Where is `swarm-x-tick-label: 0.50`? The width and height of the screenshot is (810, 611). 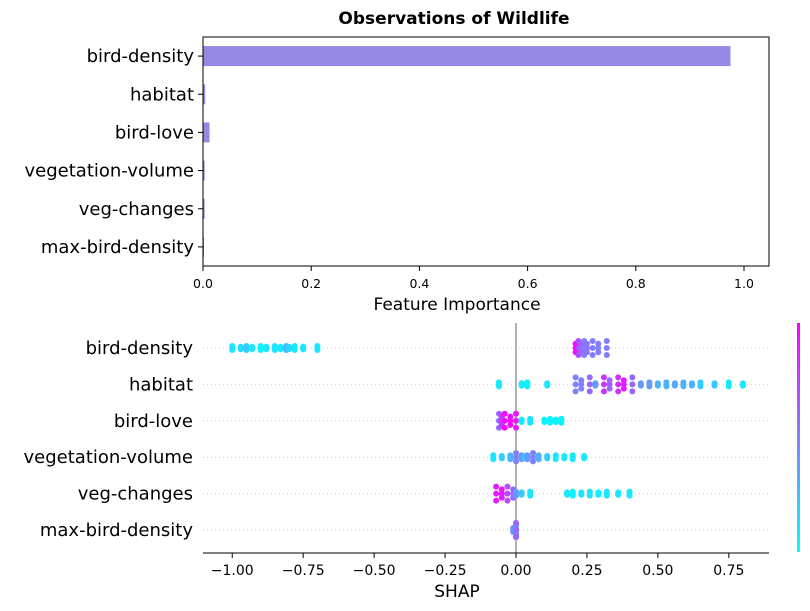
swarm-x-tick-label: 0.50 is located at coordinates (657, 571).